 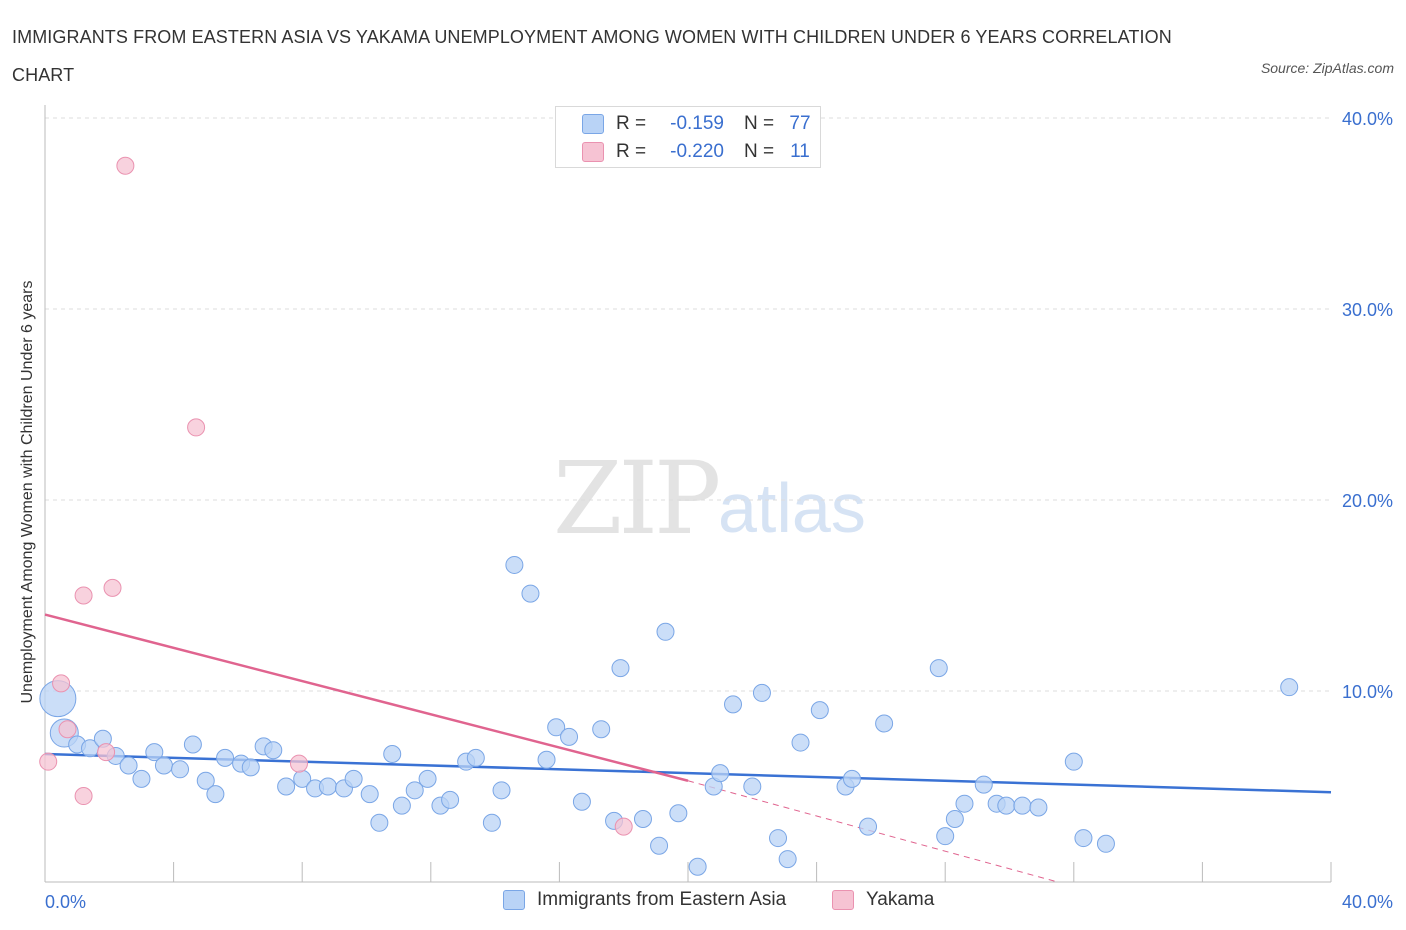 What do you see at coordinates (1367, 119) in the screenshot?
I see `y-tick-label: 40.0%` at bounding box center [1367, 119].